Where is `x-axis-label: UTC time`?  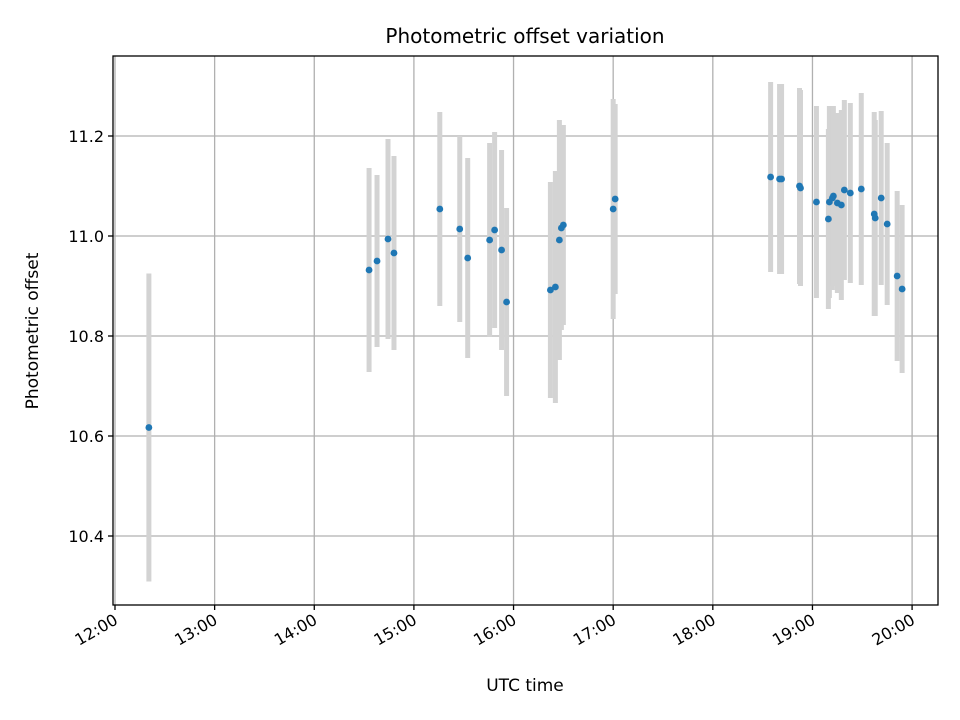
x-axis-label: UTC time is located at coordinates (525, 686).